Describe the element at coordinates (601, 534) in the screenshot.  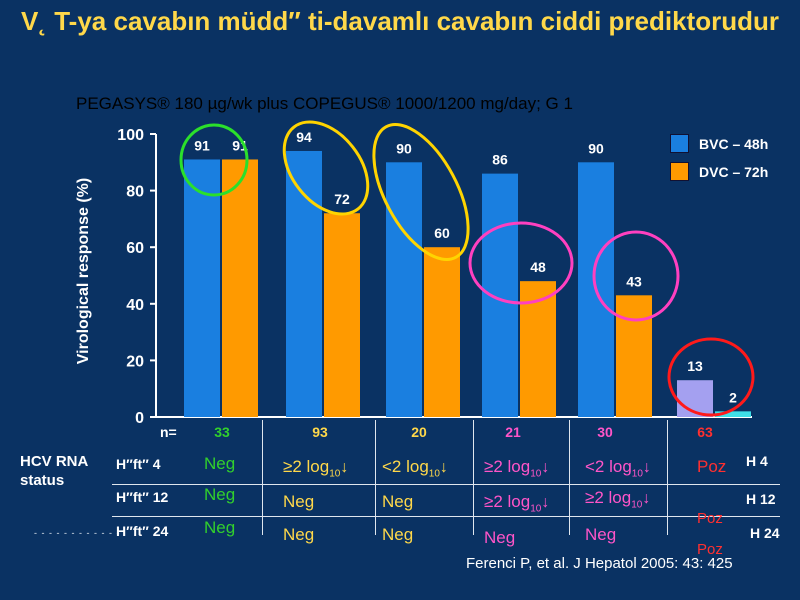
I see `cell-c5-r3: Neg` at that location.